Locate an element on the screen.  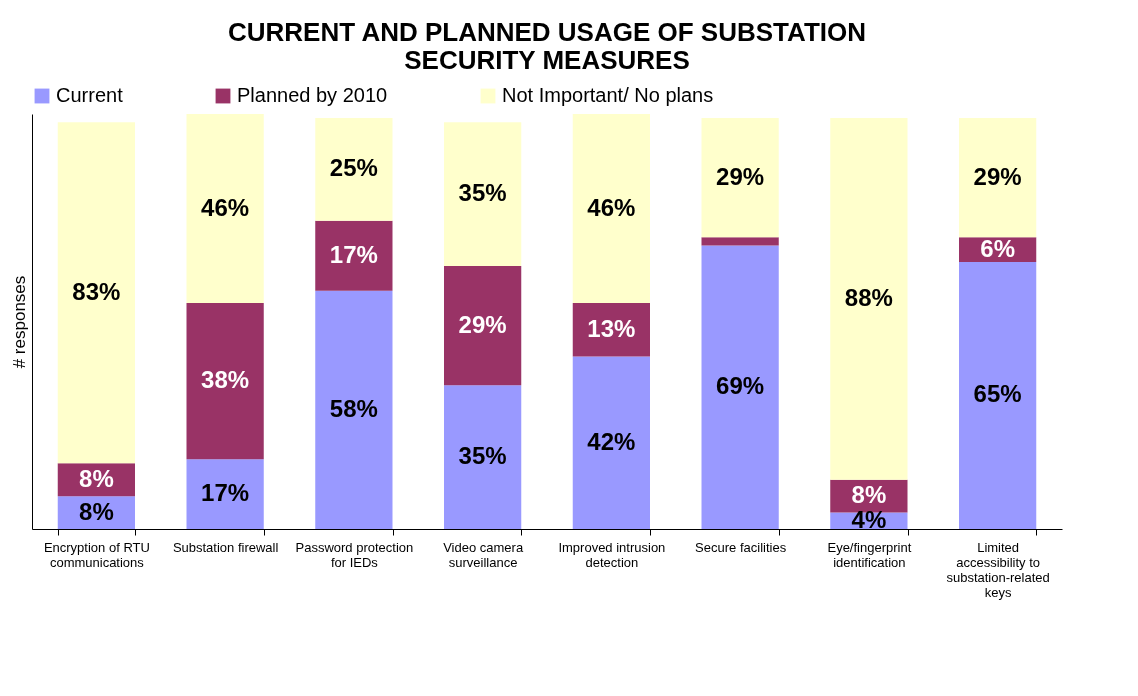
x-tick-label: Substation firewall is located at coordinates (225, 547).